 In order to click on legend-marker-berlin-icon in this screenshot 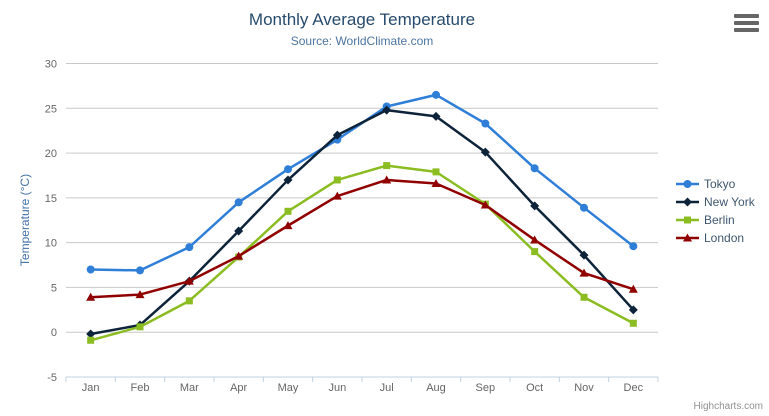, I will do `click(687, 220)`.